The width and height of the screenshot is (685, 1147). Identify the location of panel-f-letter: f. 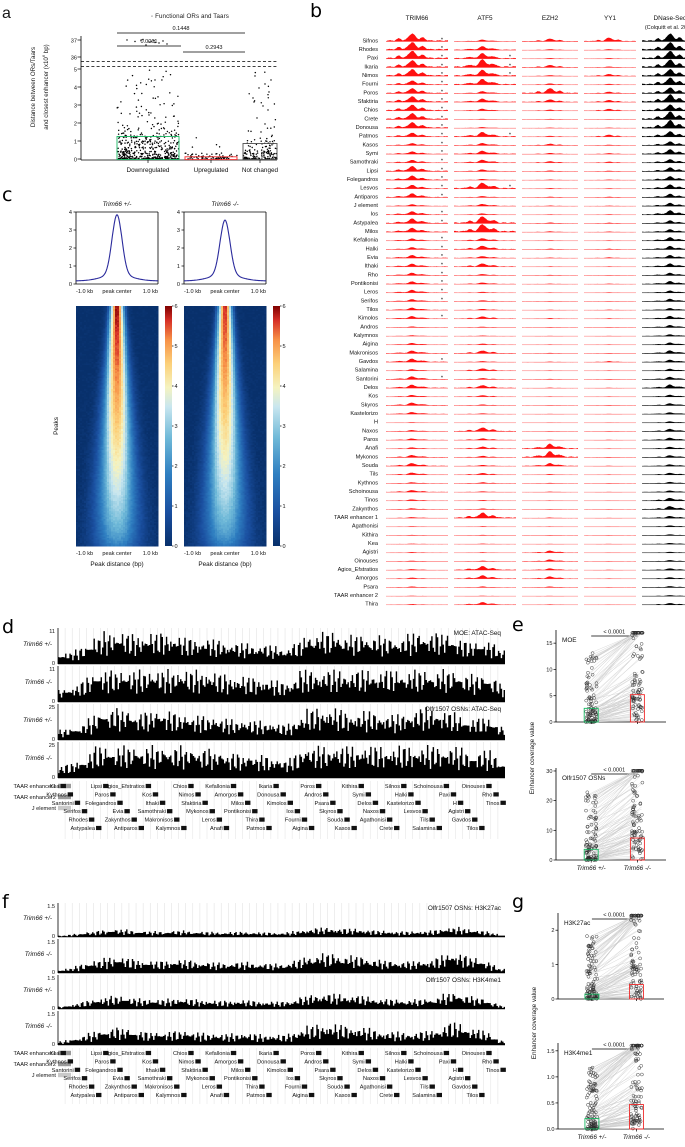
(5, 902).